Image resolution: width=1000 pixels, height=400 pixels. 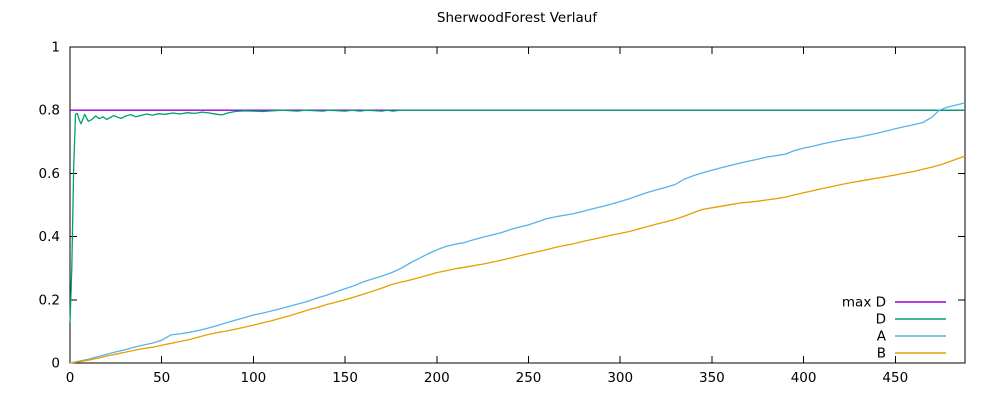 What do you see at coordinates (895, 378) in the screenshot?
I see `x-tick-label: 450` at bounding box center [895, 378].